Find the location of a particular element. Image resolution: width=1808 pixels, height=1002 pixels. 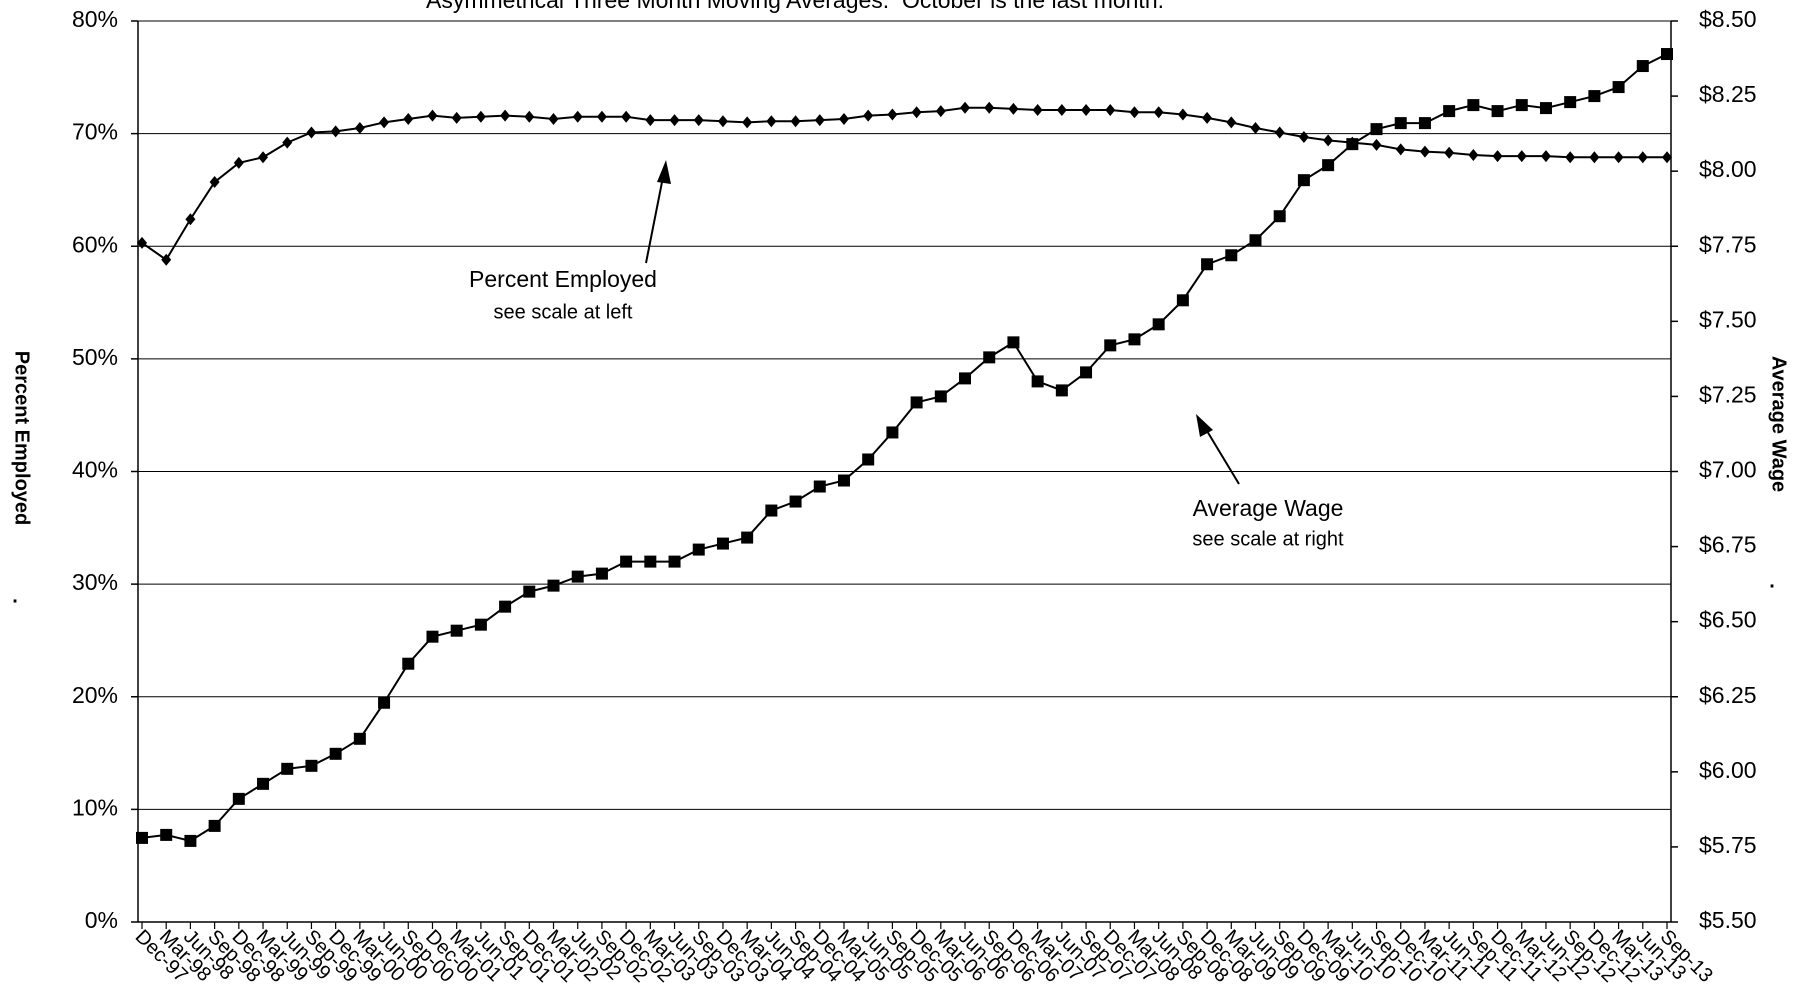

y2-axis-title: Average Wage is located at coordinates (1779, 424).